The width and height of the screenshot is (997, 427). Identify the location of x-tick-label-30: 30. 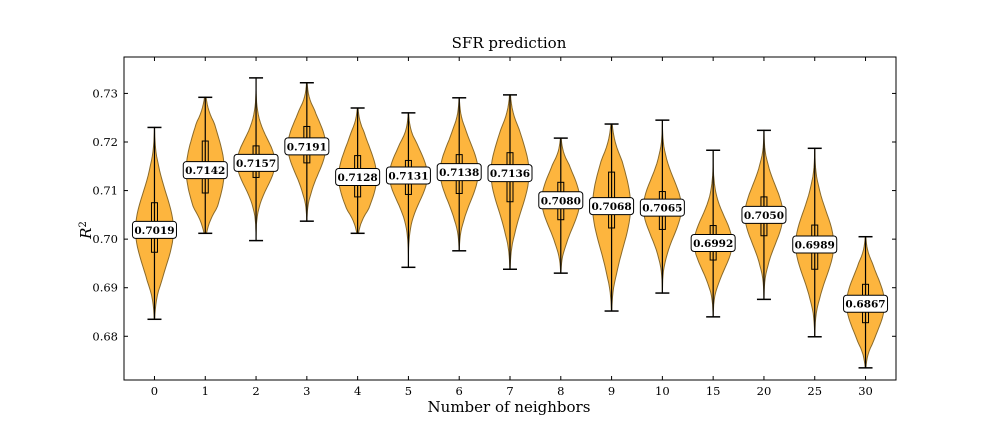
(865, 391).